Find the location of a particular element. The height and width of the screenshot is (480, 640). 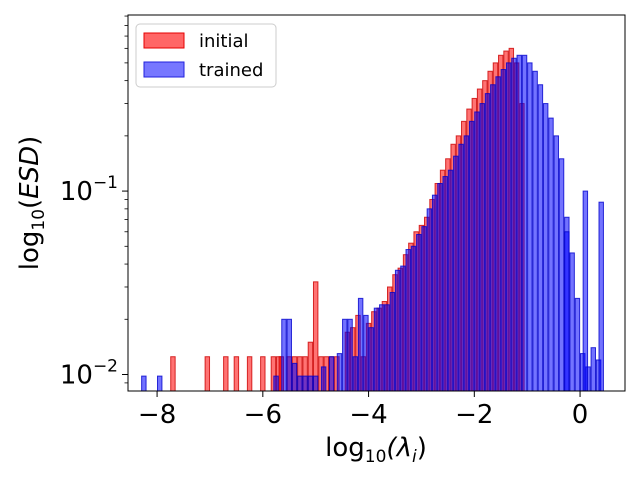

legend: initial trained is located at coordinates (206, 55).